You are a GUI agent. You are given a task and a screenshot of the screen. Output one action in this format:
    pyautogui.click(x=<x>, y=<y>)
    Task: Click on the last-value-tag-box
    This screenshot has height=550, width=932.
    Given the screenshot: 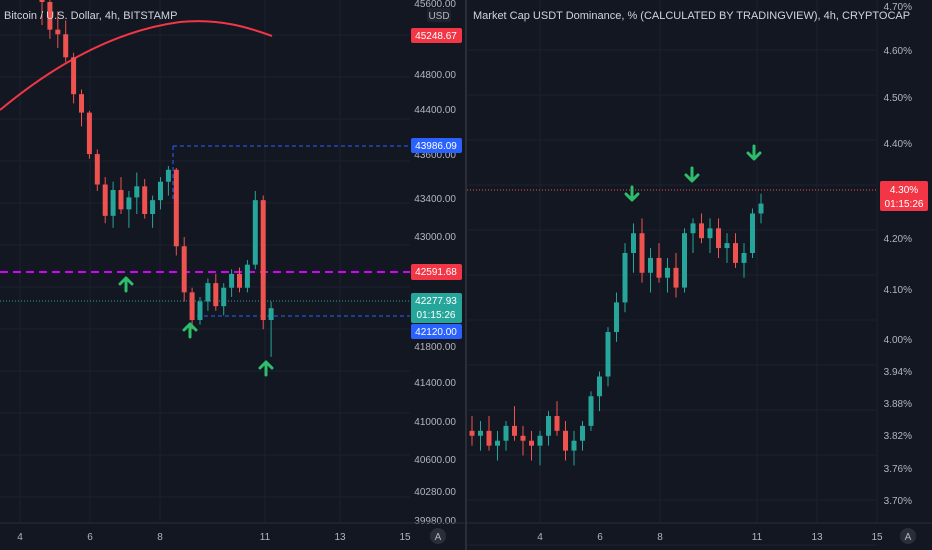 What is the action you would take?
    pyautogui.click(x=904, y=196)
    